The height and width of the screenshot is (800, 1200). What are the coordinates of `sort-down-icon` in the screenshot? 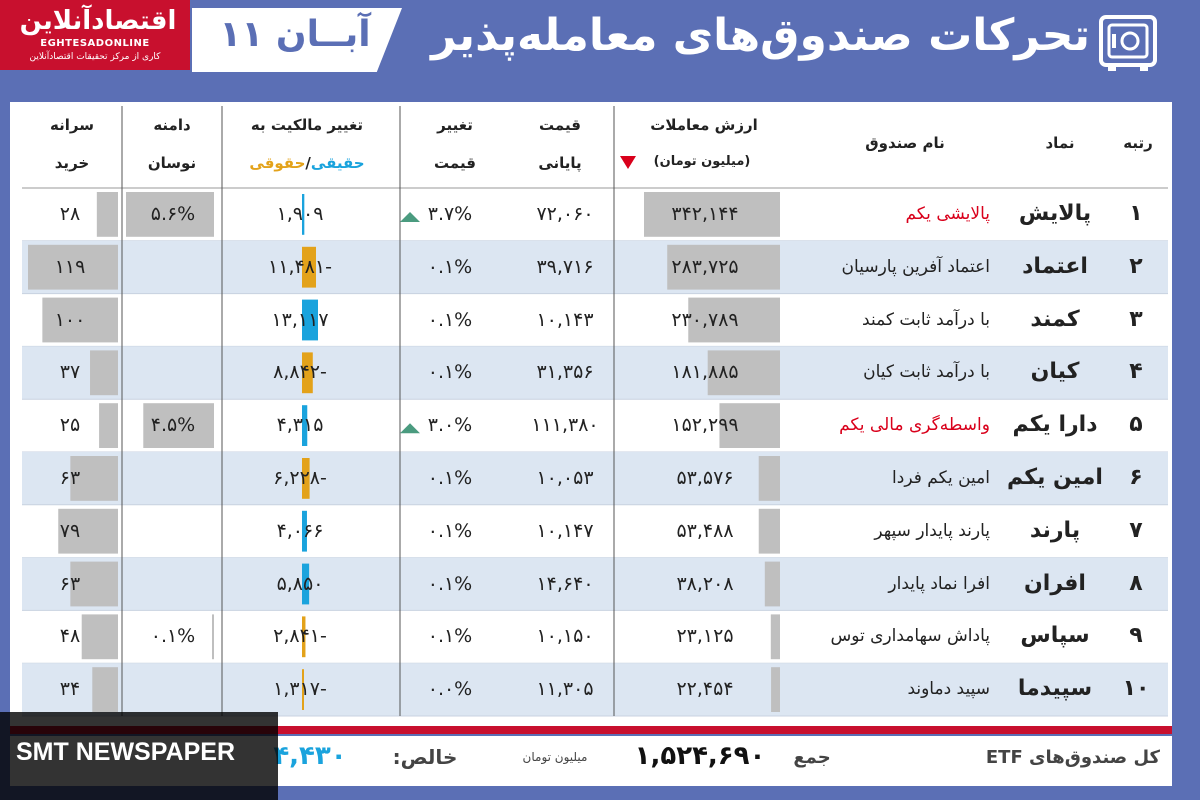 It's located at (628, 162).